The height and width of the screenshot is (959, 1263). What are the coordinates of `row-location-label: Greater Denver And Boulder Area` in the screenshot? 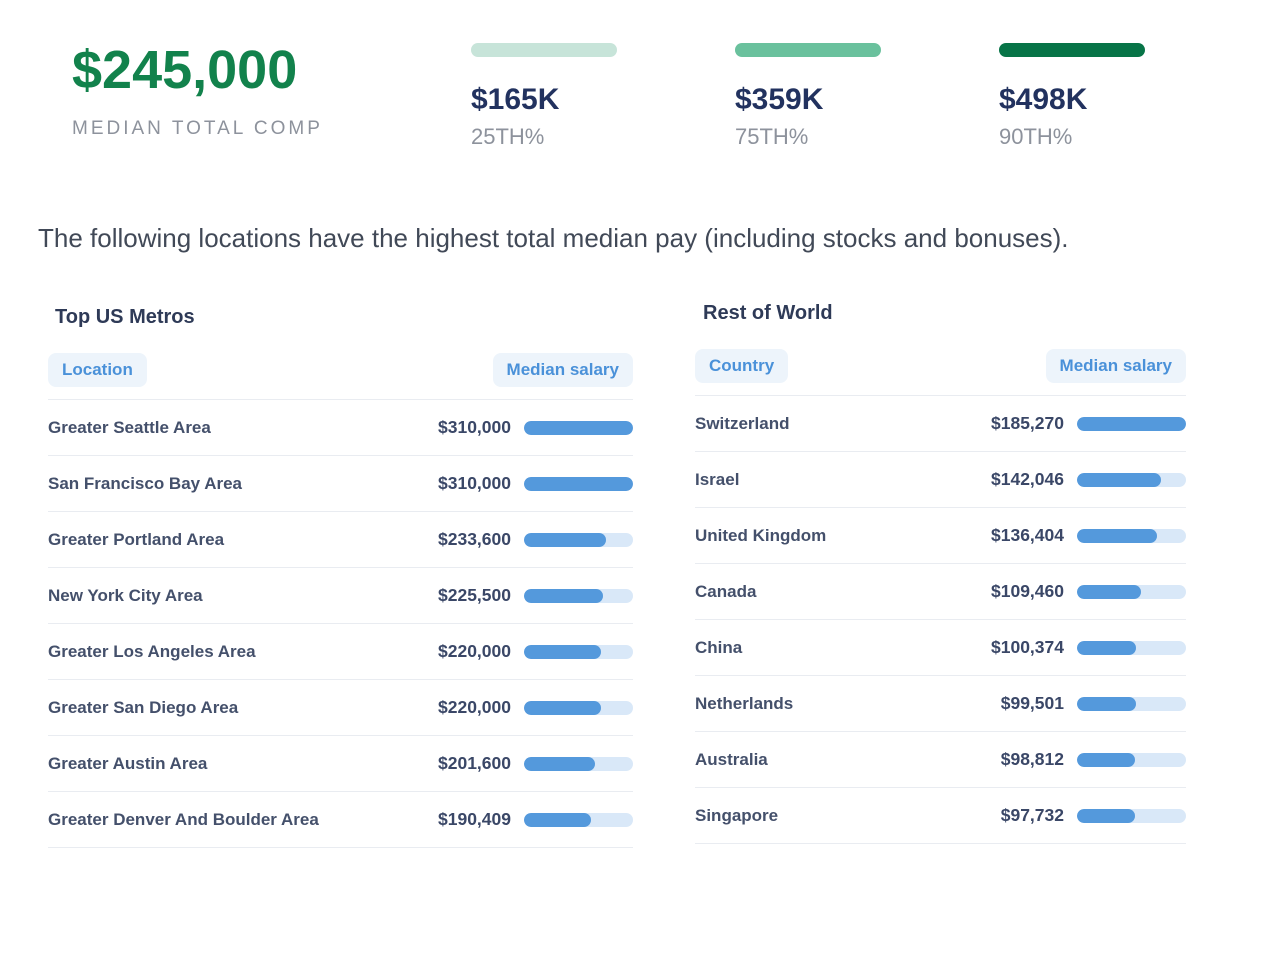 It's located at (183, 819).